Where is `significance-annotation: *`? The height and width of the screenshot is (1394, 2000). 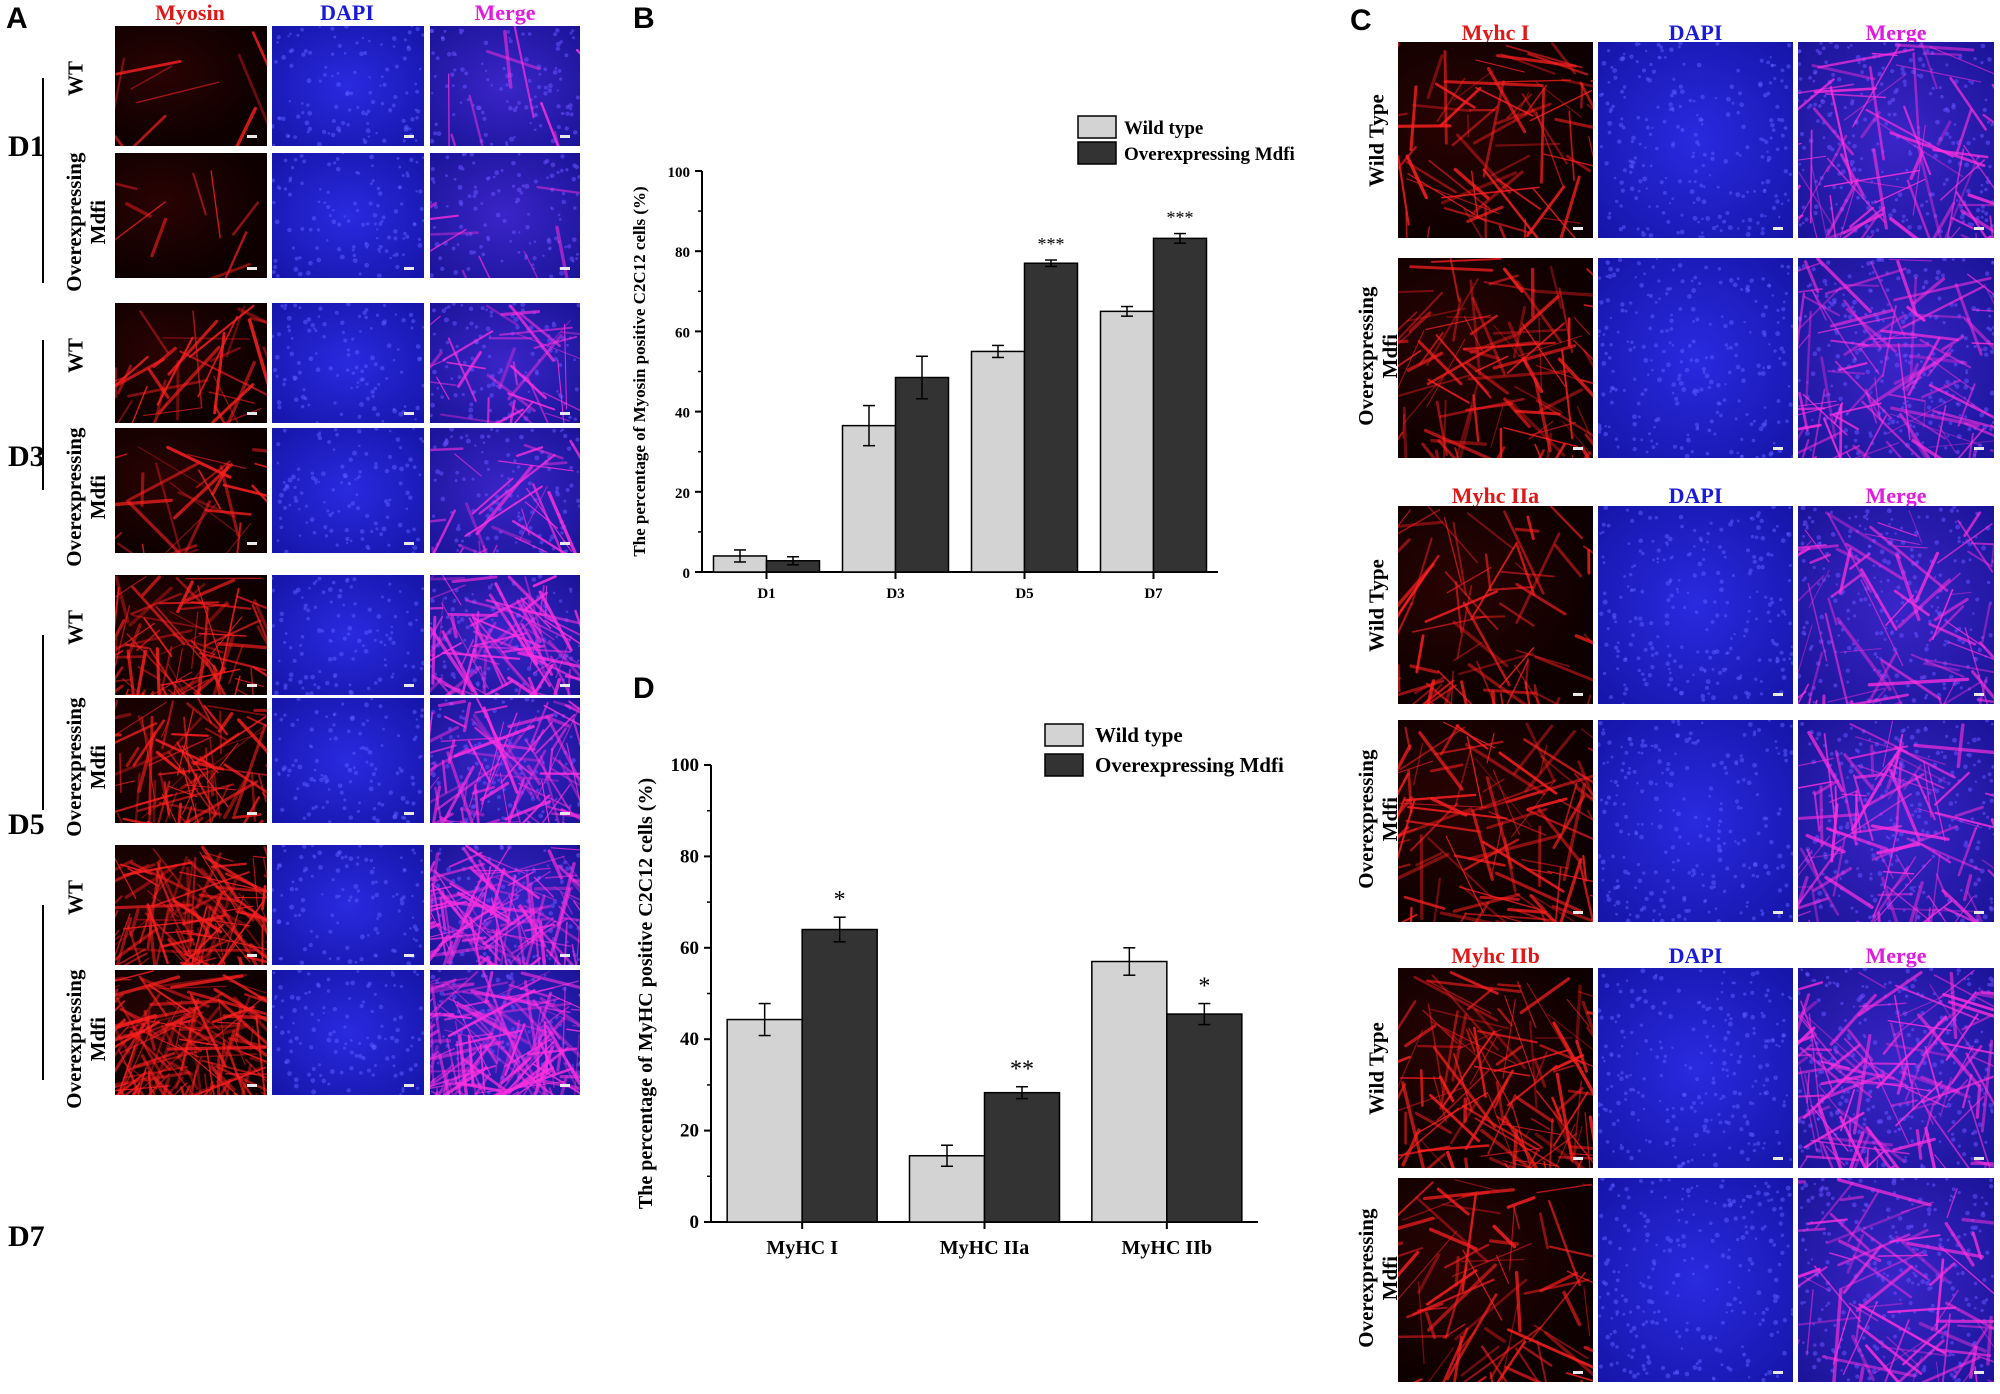
significance-annotation: * is located at coordinates (1204, 987).